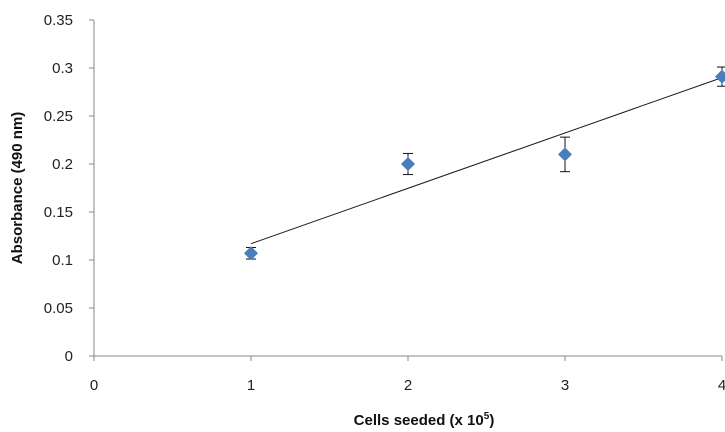  What do you see at coordinates (62, 260) in the screenshot?
I see `y-tick-label: 0.1` at bounding box center [62, 260].